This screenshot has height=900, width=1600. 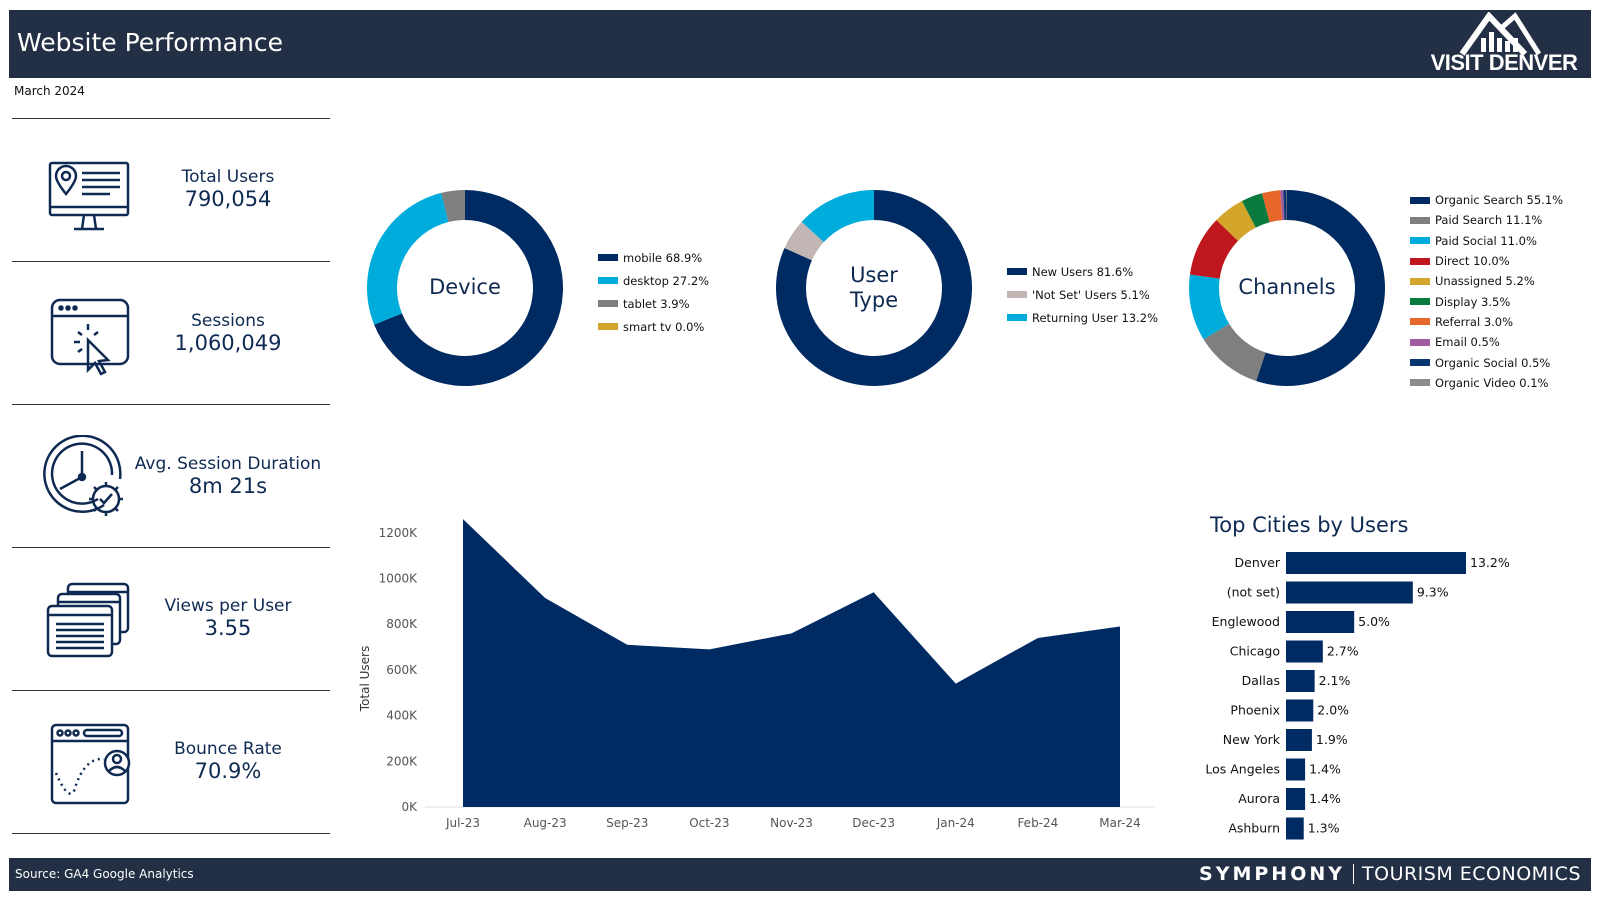 I want to click on donut-slice-desktop, so click(x=408, y=258).